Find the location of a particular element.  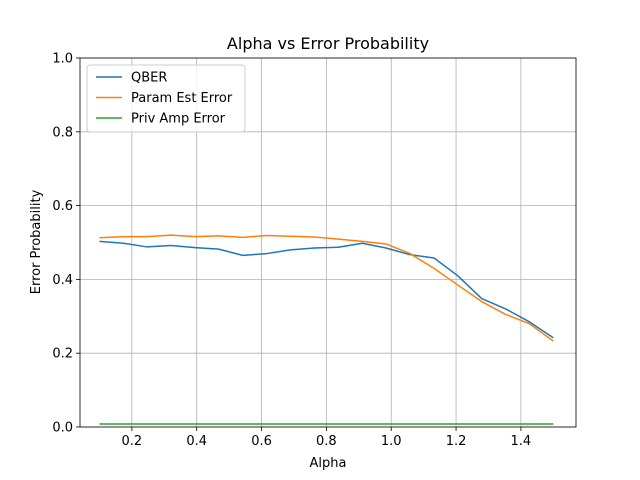

y-axis-label: Error Probability is located at coordinates (36, 241).